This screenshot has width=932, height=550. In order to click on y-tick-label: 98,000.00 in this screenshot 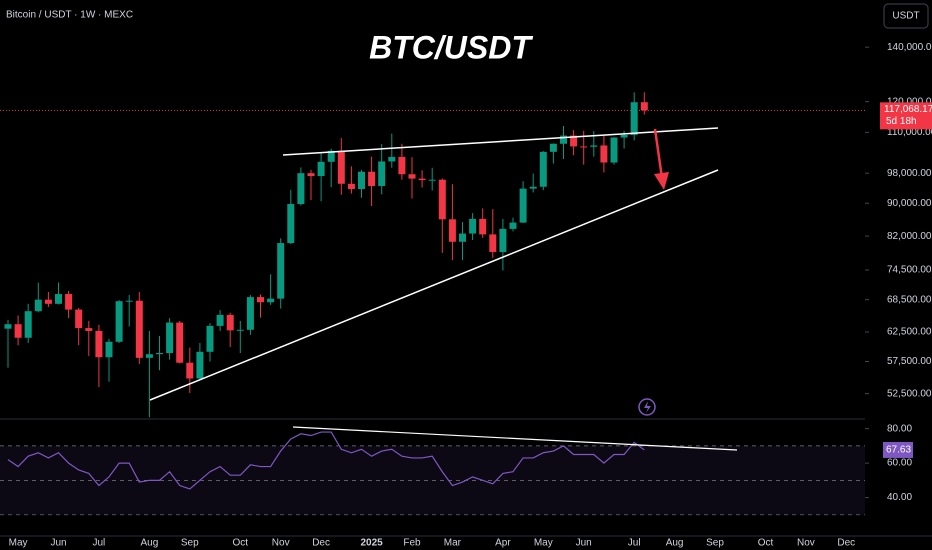, I will do `click(909, 173)`.